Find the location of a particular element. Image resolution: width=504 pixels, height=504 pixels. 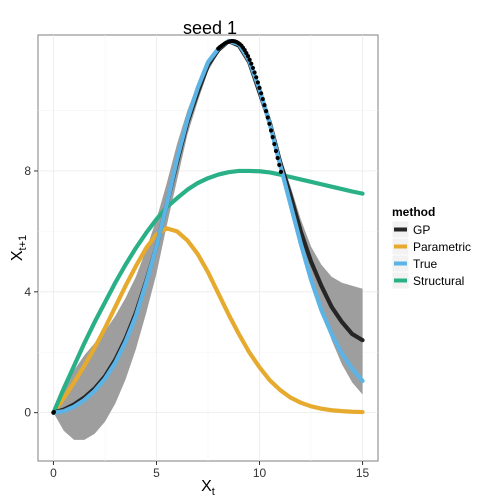

x-tick-label: 0 is located at coordinates (53, 473).